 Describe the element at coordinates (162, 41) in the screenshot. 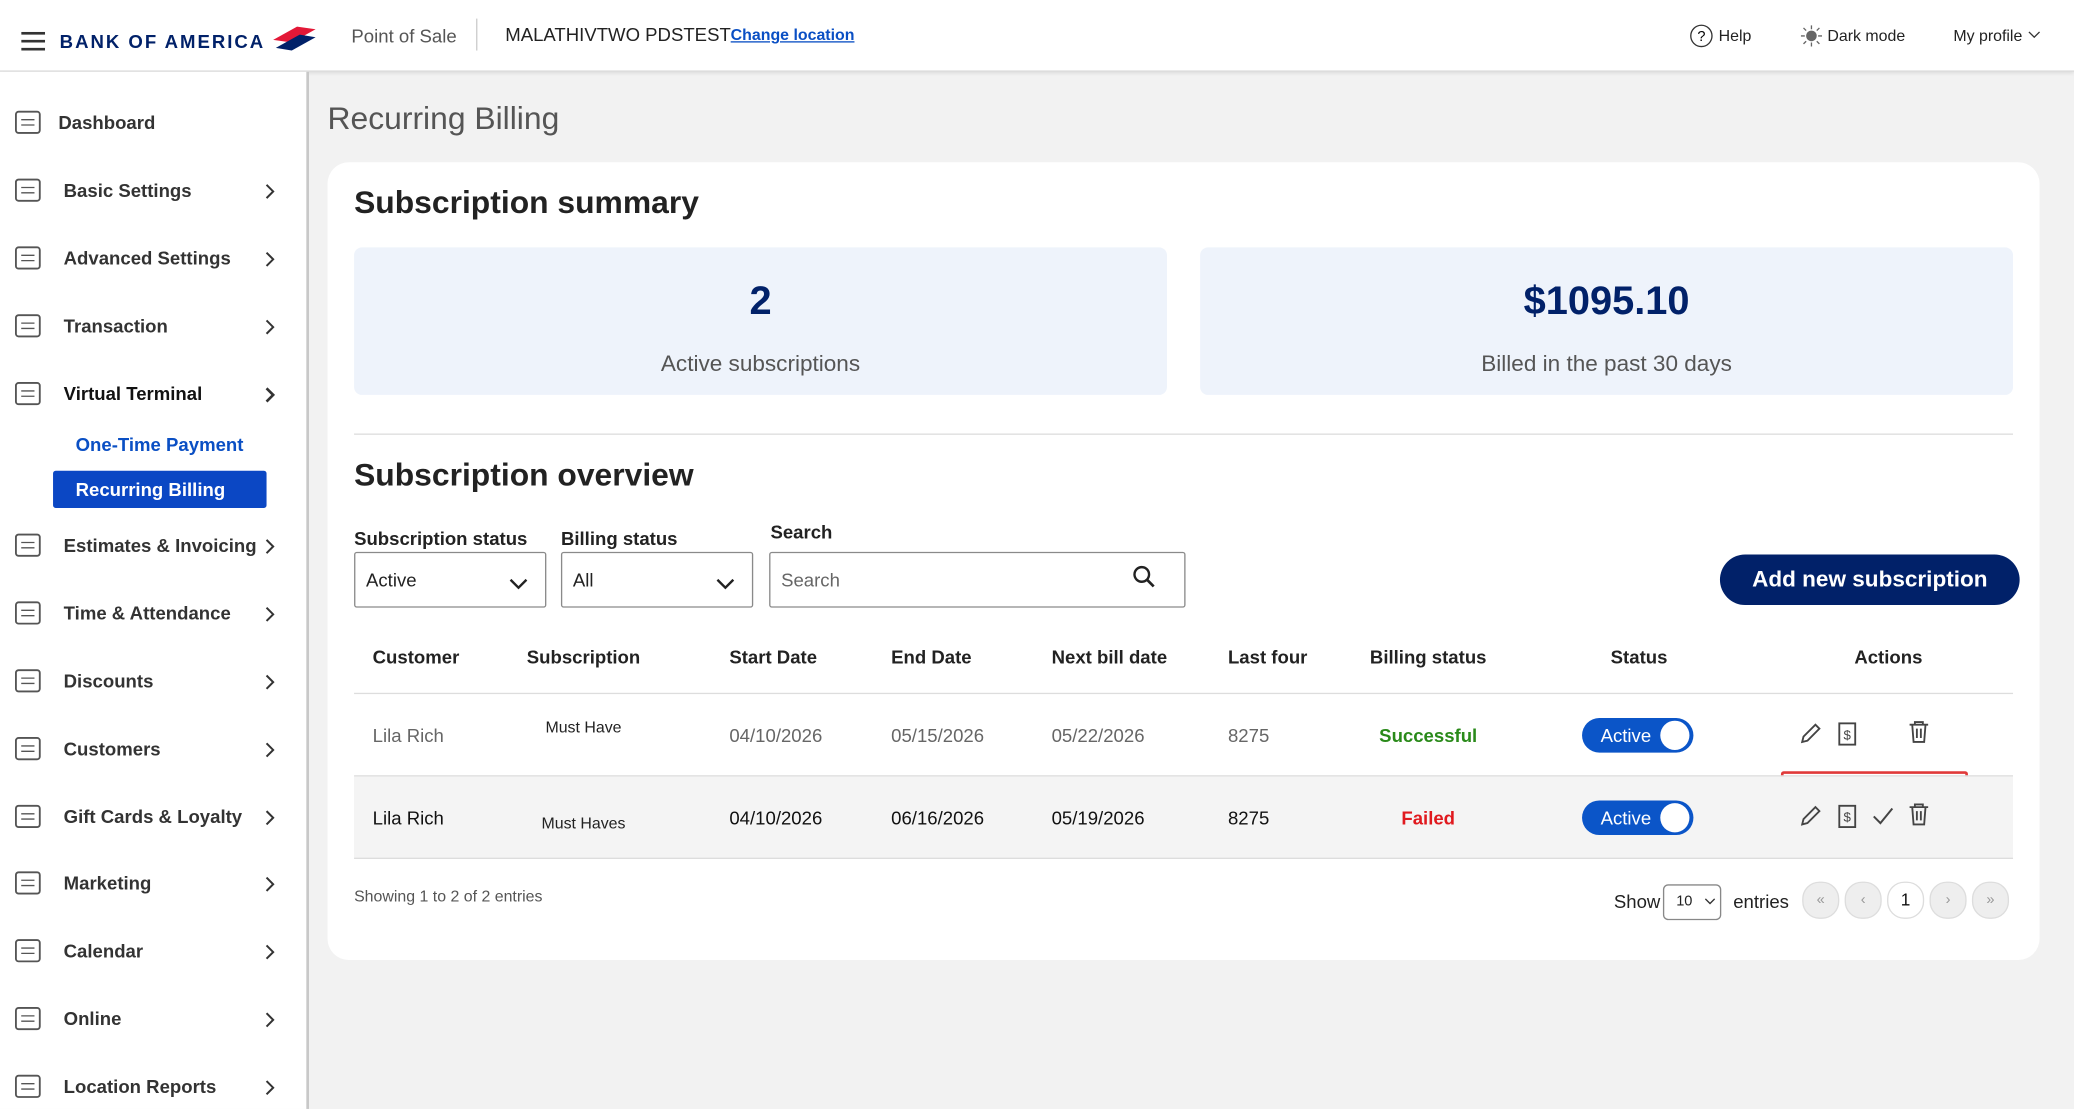

I see `brand: BANK OF AMERICA` at that location.